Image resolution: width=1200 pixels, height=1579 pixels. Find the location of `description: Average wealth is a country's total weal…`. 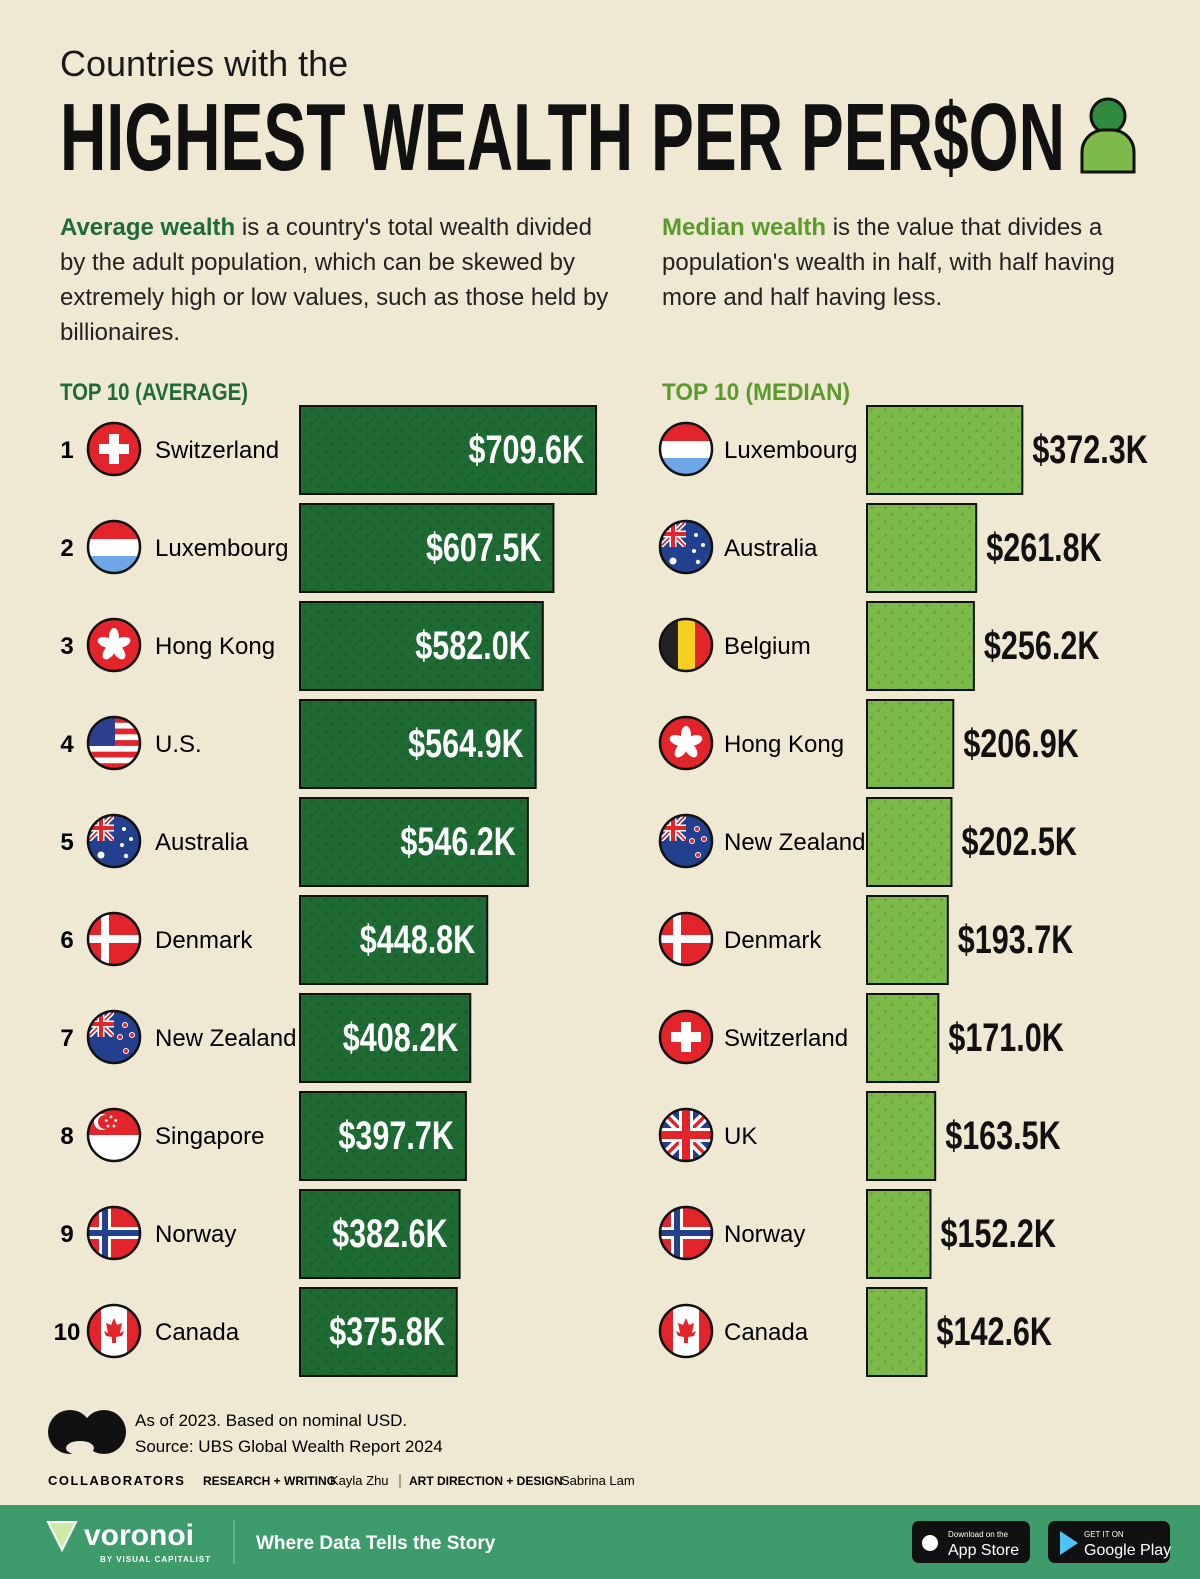

description: Average wealth is a country's total weal… is located at coordinates (340, 280).